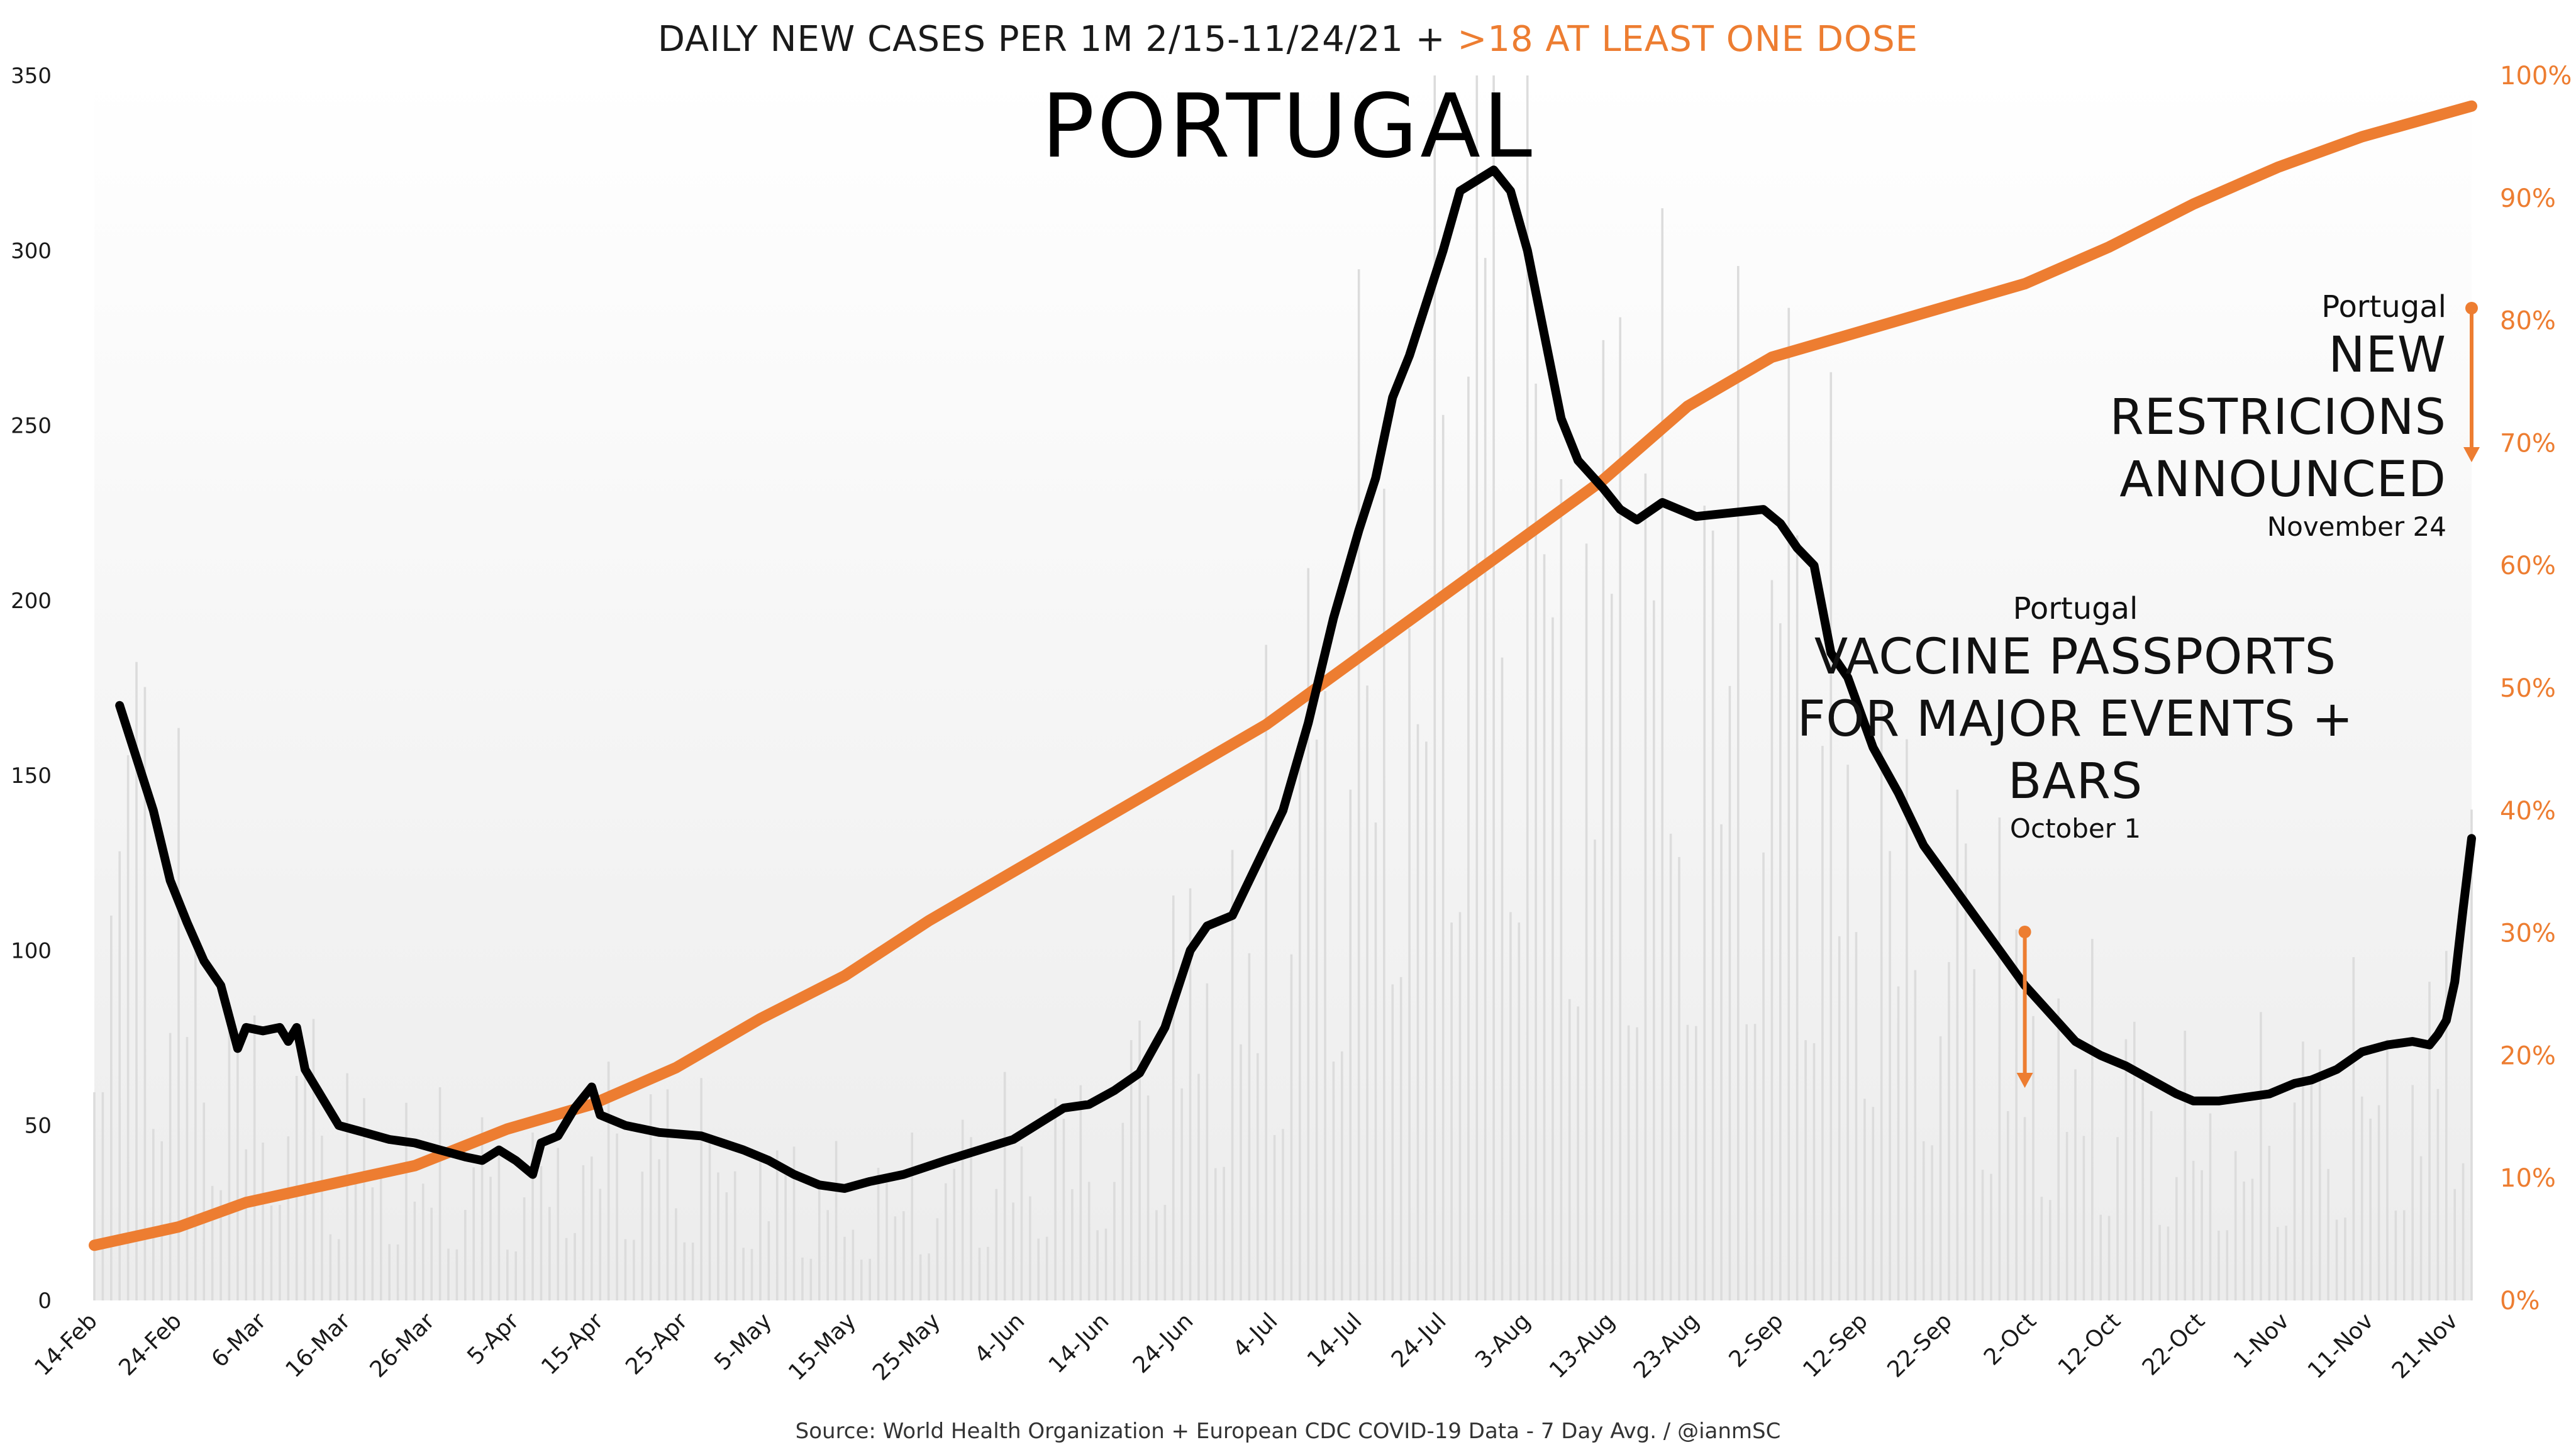  What do you see at coordinates (31, 77) in the screenshot?
I see `left-tick-label: 350` at bounding box center [31, 77].